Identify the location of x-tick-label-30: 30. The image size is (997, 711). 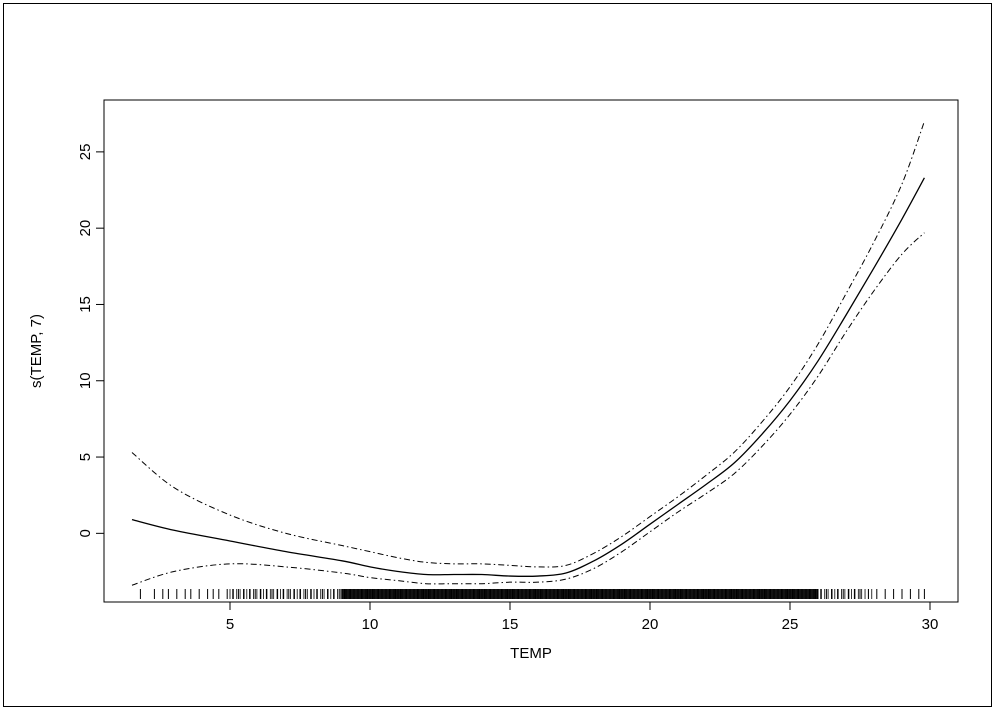
(930, 624).